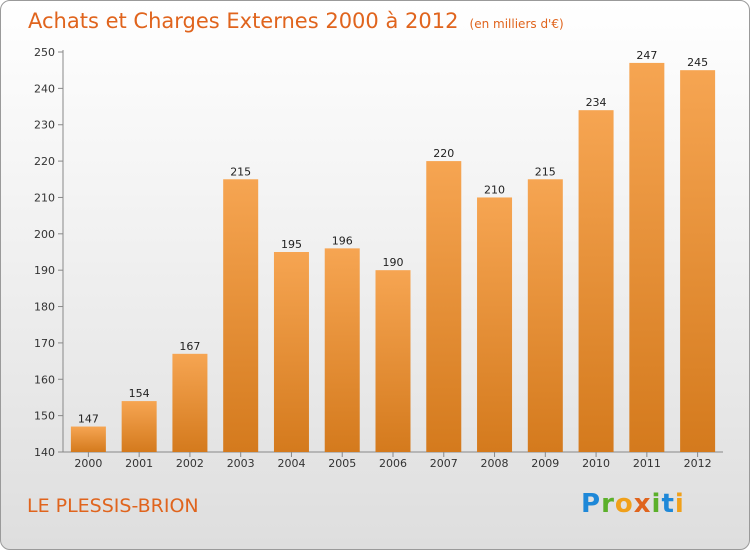 This screenshot has height=550, width=750. Describe the element at coordinates (44, 52) in the screenshot. I see `y-tick-label: 250` at that location.